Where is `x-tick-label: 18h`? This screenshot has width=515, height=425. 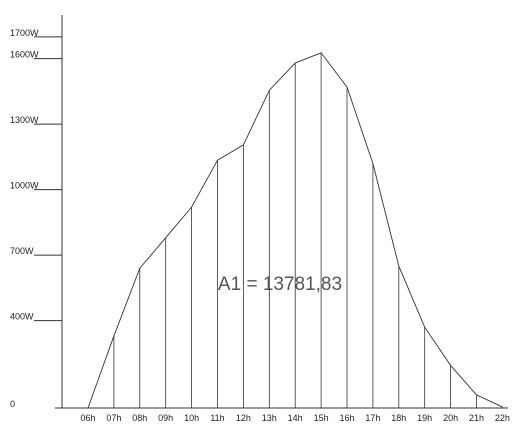 x-tick-label: 18h is located at coordinates (398, 418).